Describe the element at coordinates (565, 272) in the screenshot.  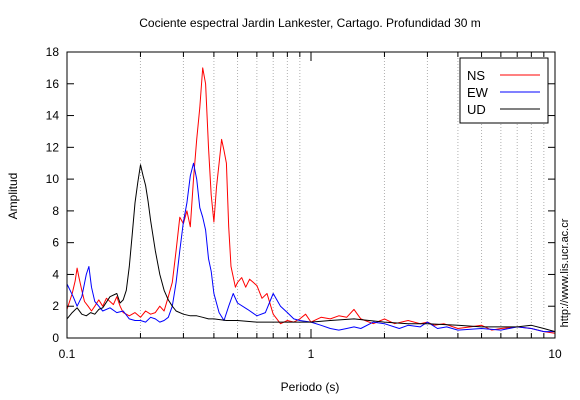
I see `site-url-annotation: http://www.lis.ucr.ac.cr` at that location.